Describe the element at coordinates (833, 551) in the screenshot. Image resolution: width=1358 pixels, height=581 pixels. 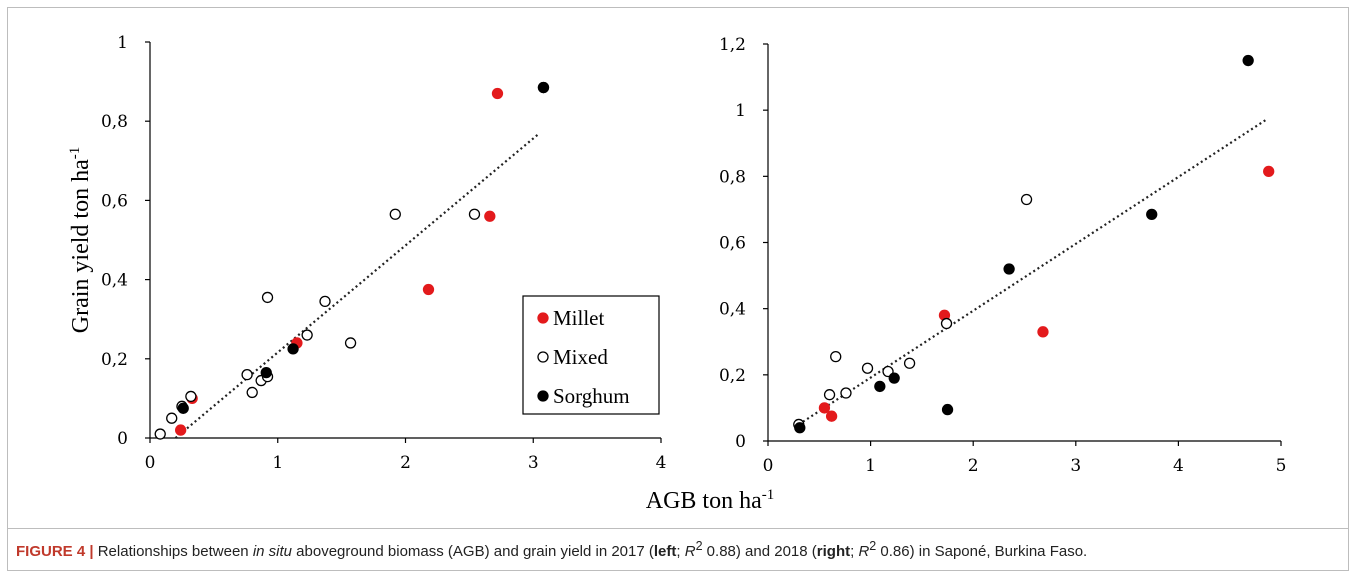
I see `caption-bold-right: right` at that location.